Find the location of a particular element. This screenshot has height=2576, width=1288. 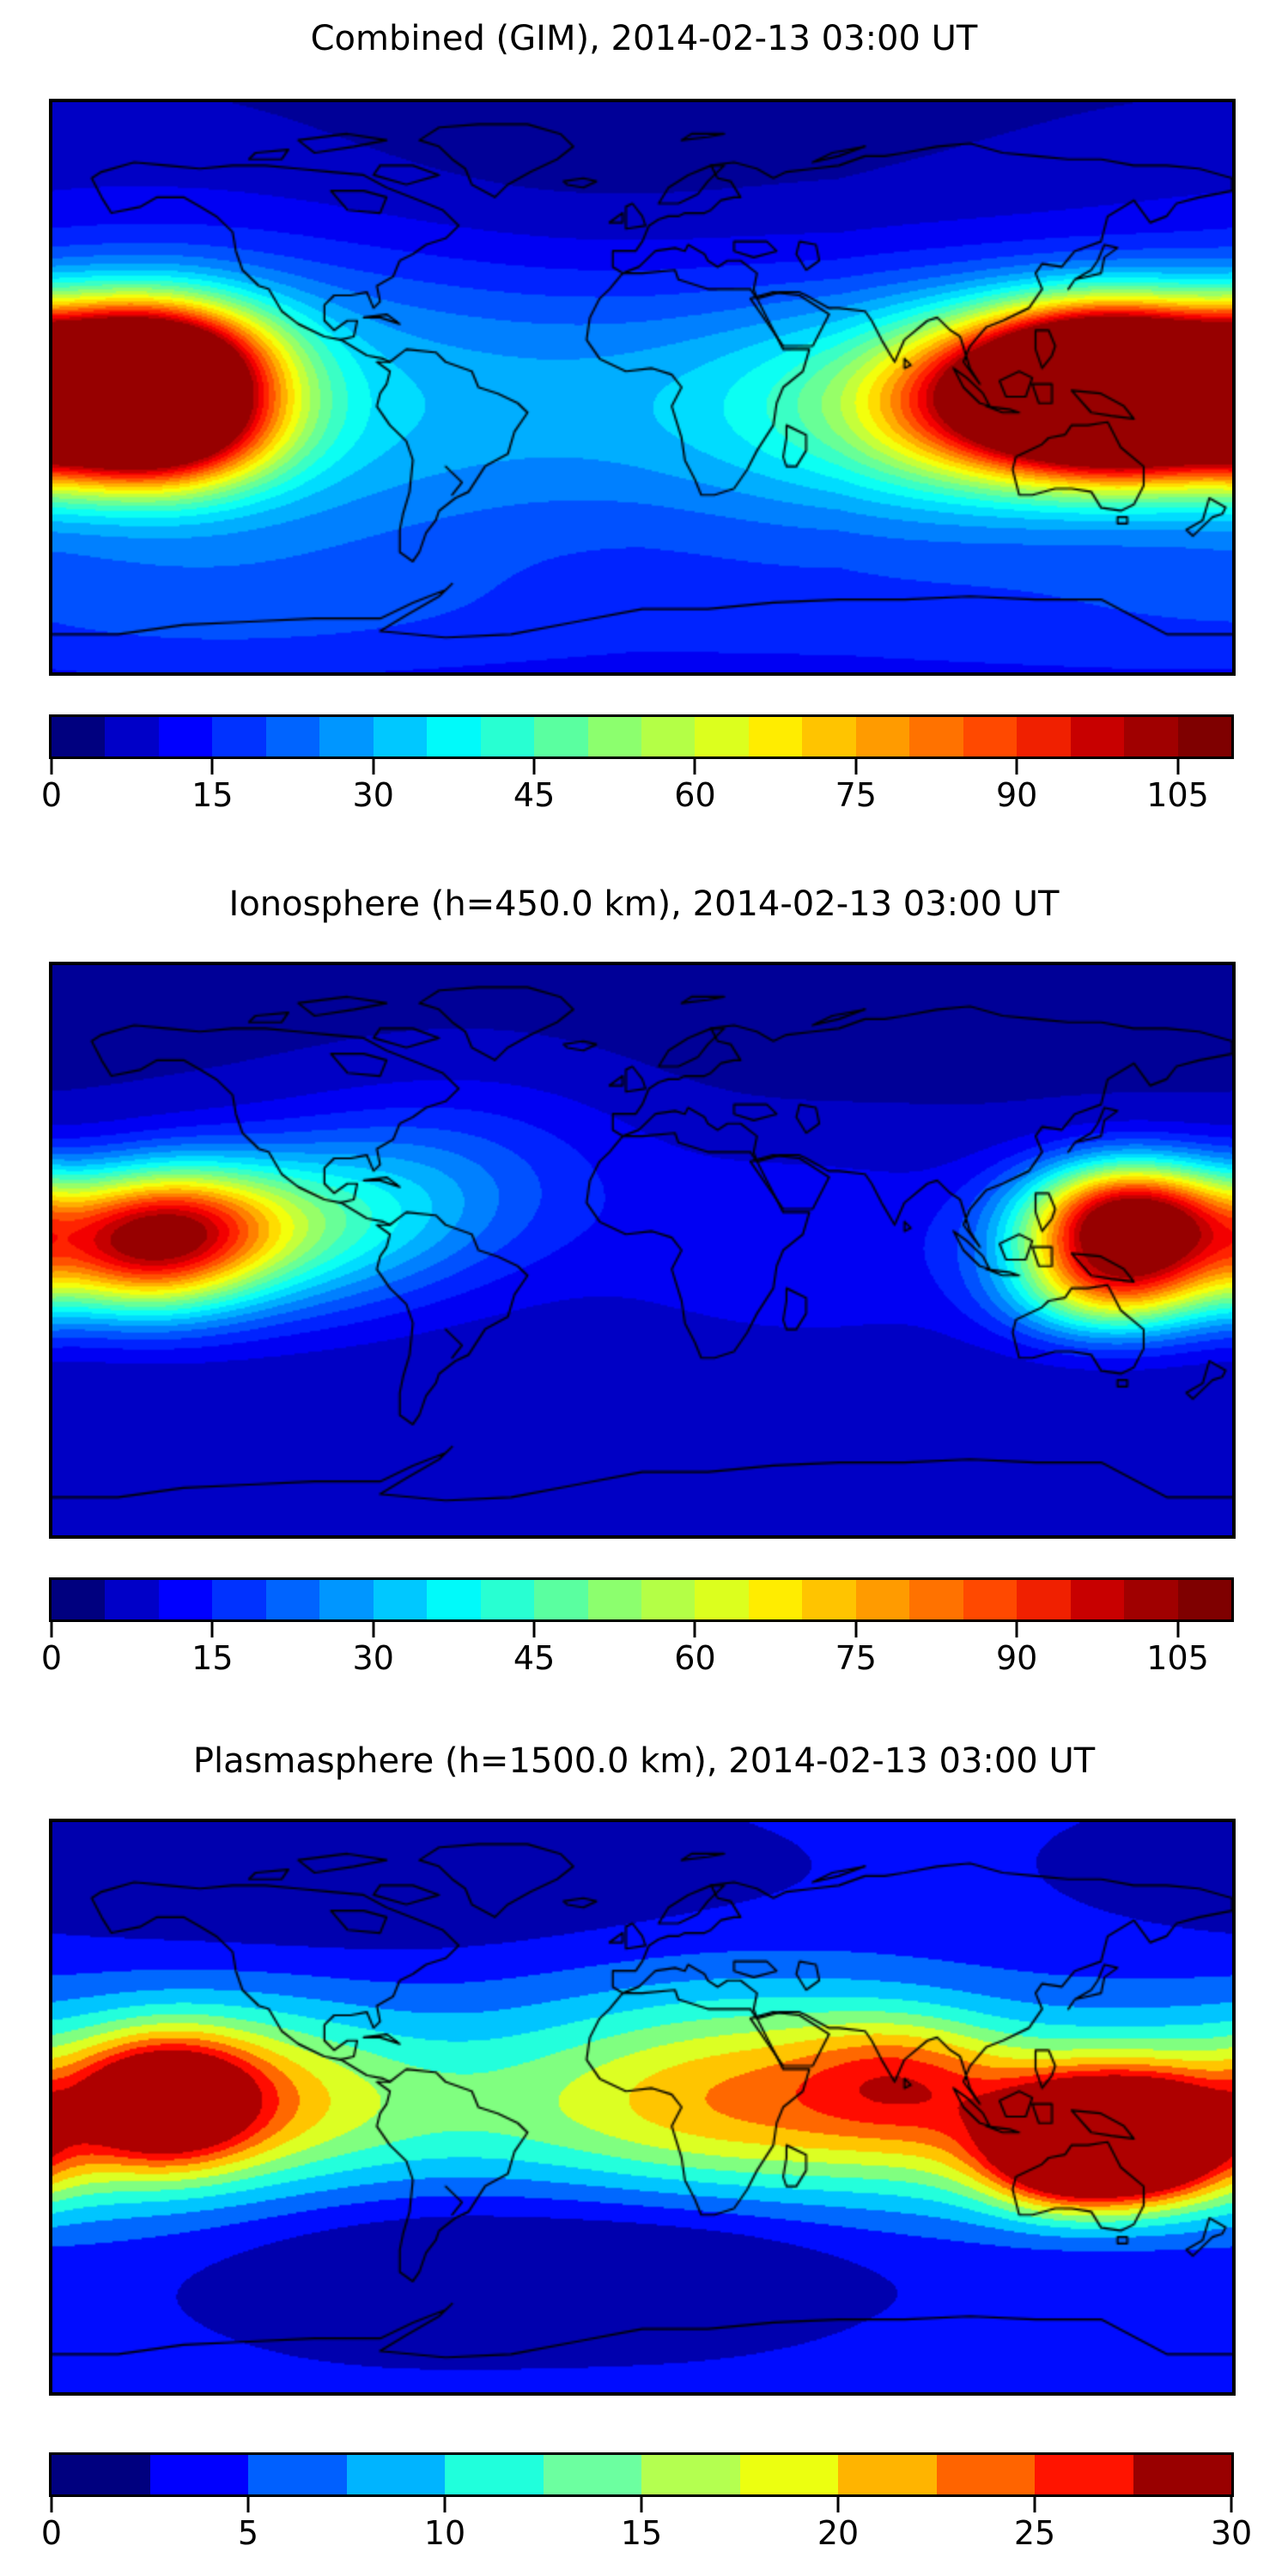

colorbar-tick-labels-plasmasphere: 0 5 10 15 20 25 30 is located at coordinates (647, 2536).